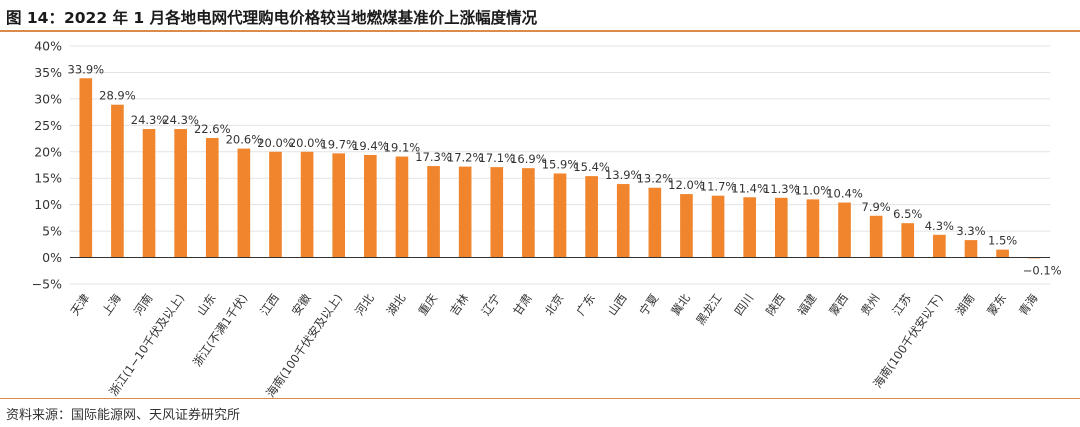  Describe the element at coordinates (48, 125) in the screenshot. I see `y-tick-label: 25%` at that location.